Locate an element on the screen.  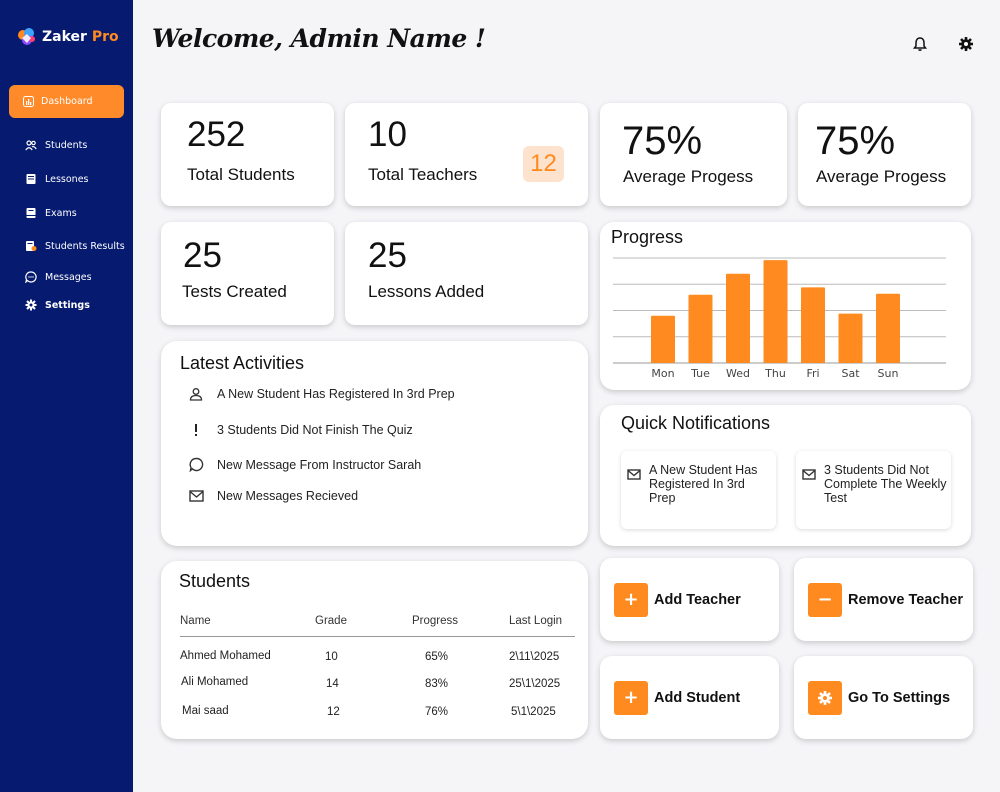
cell-last-login: 25\1\2025 is located at coordinates (535, 684).